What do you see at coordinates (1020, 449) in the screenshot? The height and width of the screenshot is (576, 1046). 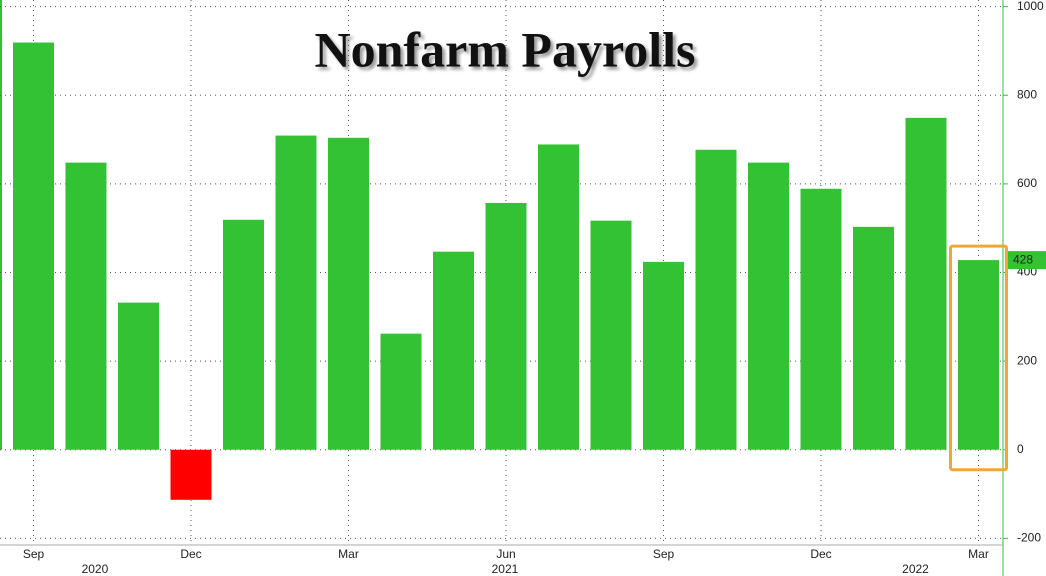 I see `y-tick-label: 0` at bounding box center [1020, 449].